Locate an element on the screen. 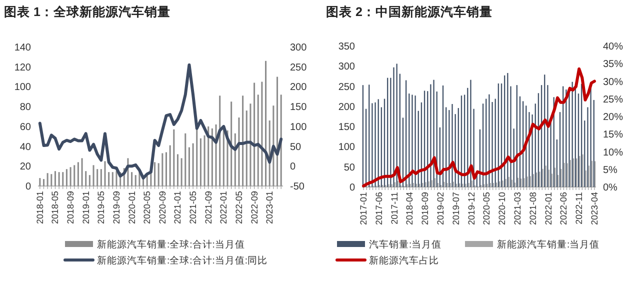 The height and width of the screenshot is (281, 640). y2-tick-label: 15% is located at coordinates (613, 135).